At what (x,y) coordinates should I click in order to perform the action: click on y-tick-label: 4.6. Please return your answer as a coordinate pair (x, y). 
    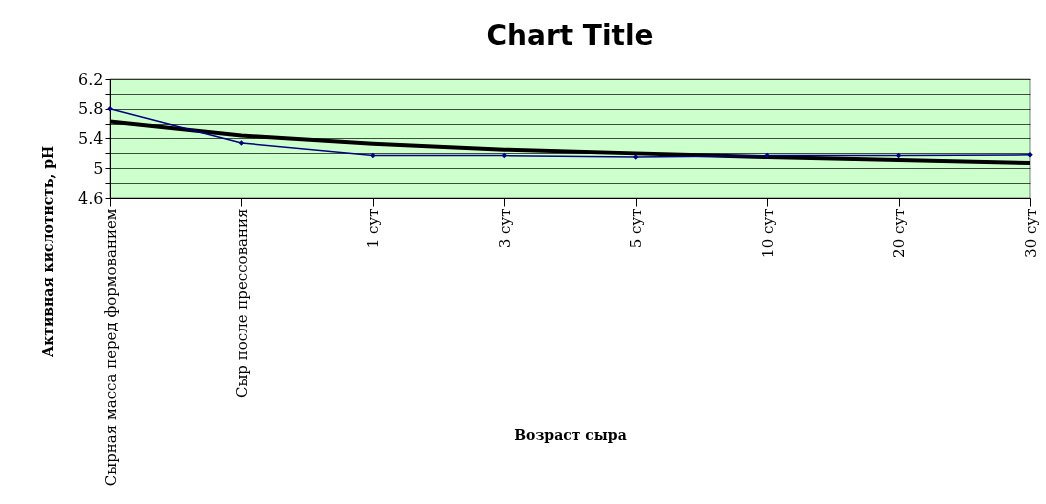
    Looking at the image, I should click on (91, 198).